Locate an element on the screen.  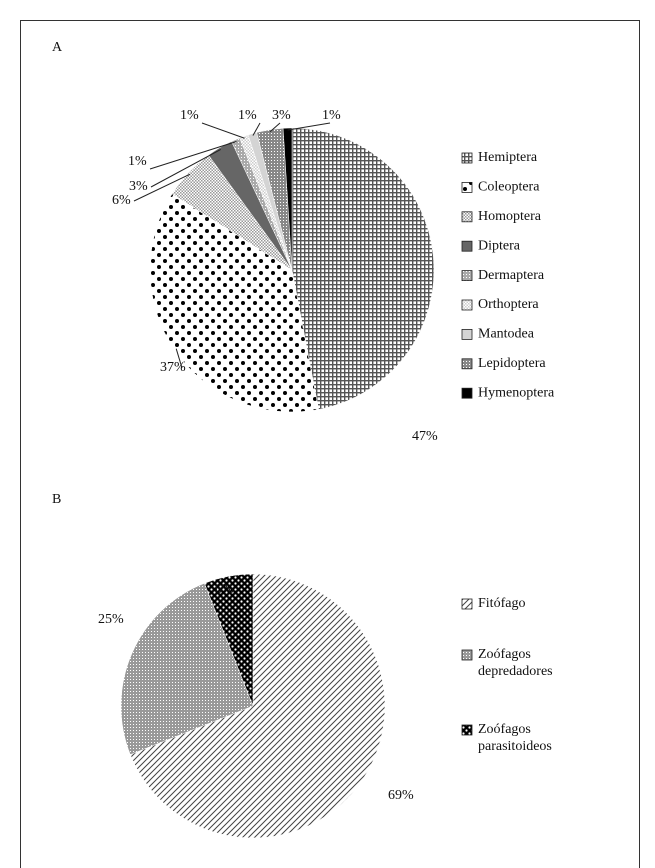
legend-label: Dermaptera is located at coordinates (511, 275).